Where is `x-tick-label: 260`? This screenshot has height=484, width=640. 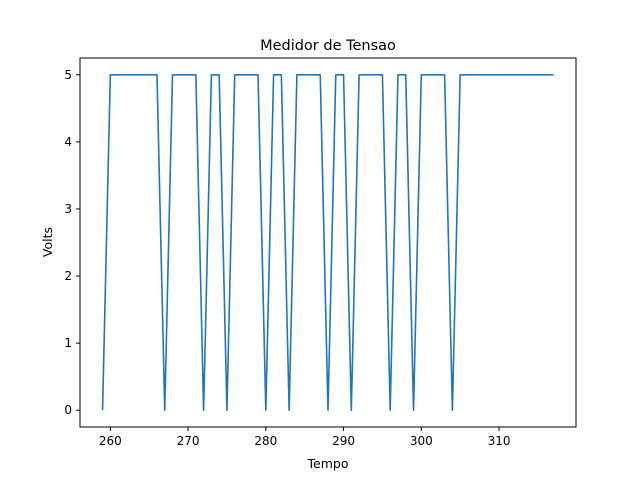 x-tick-label: 260 is located at coordinates (110, 441).